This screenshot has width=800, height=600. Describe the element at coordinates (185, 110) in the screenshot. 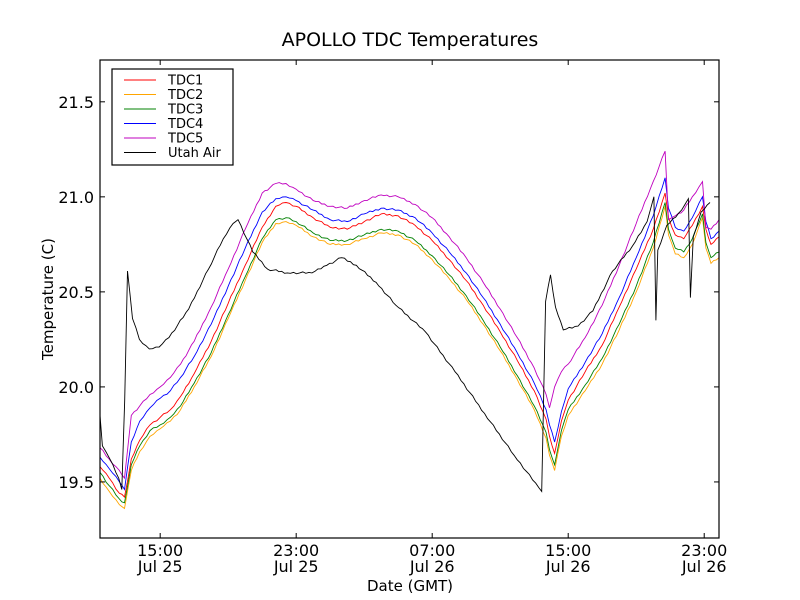

I see `legend-label: TDC3` at that location.